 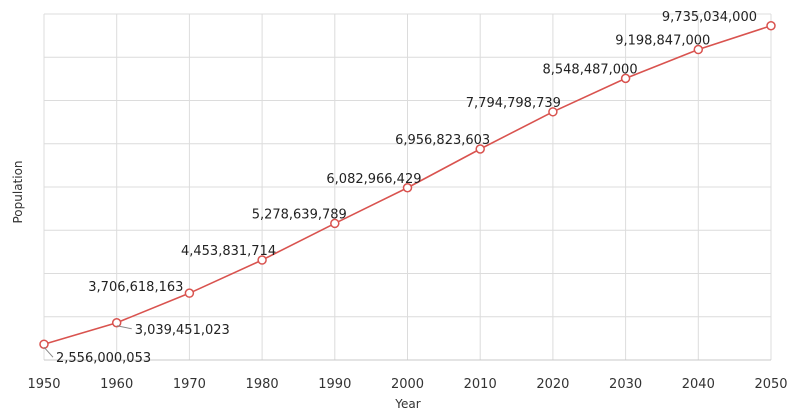 What do you see at coordinates (299, 214) in the screenshot?
I see `data-label: 5,278,639,789` at bounding box center [299, 214].